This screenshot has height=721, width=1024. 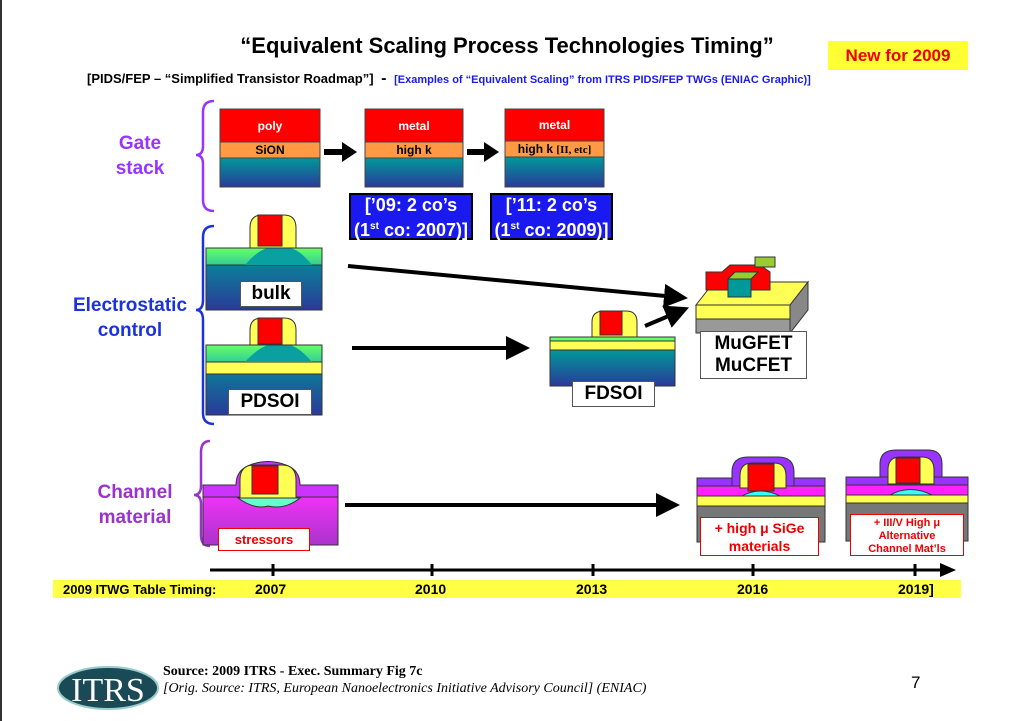 I want to click on iiiv-line2: Alternative, so click(x=907, y=536).